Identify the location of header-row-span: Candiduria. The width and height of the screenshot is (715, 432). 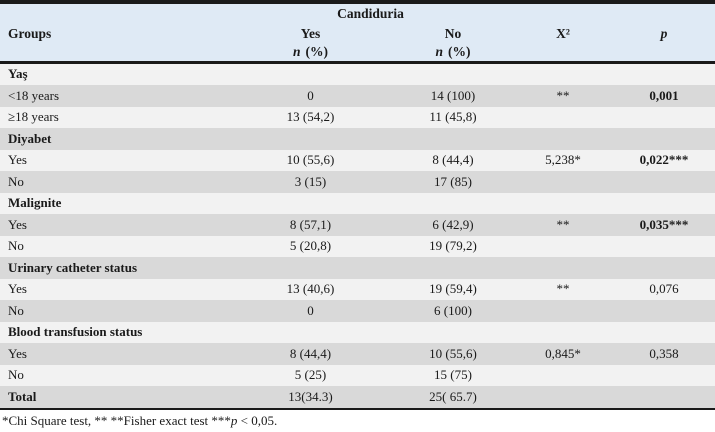
(357, 13).